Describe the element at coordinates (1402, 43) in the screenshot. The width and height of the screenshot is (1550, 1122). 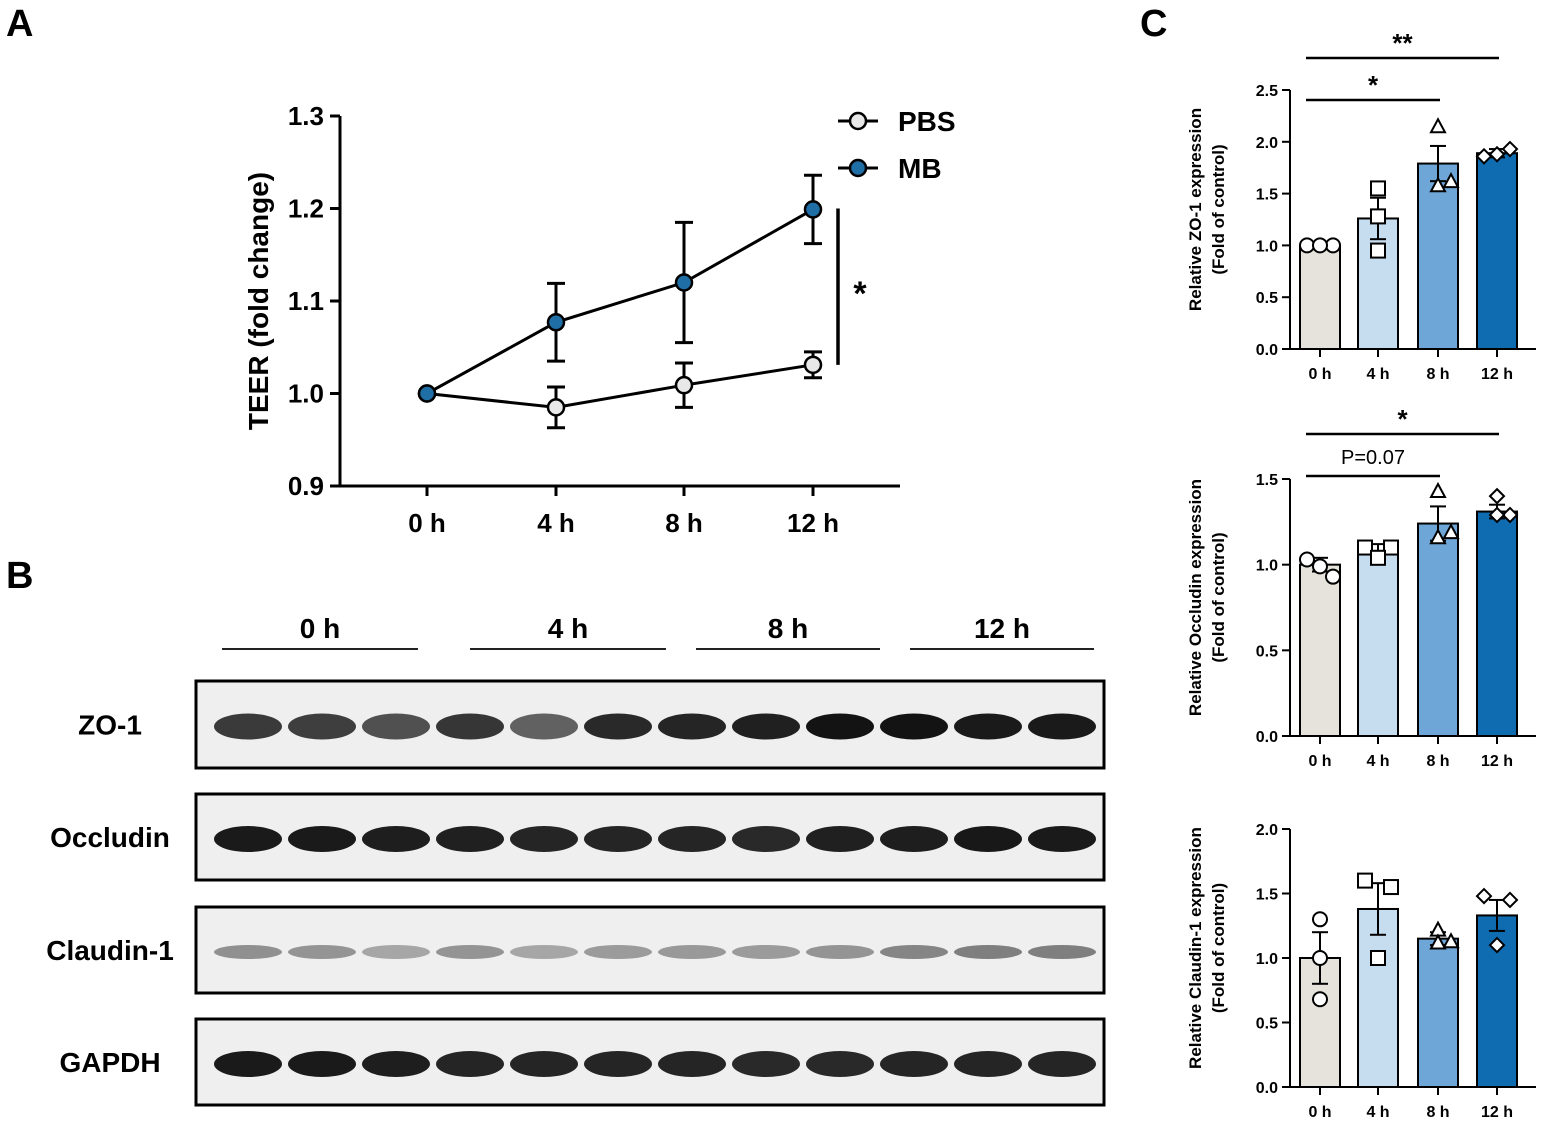
I see `significance-label: **` at that location.